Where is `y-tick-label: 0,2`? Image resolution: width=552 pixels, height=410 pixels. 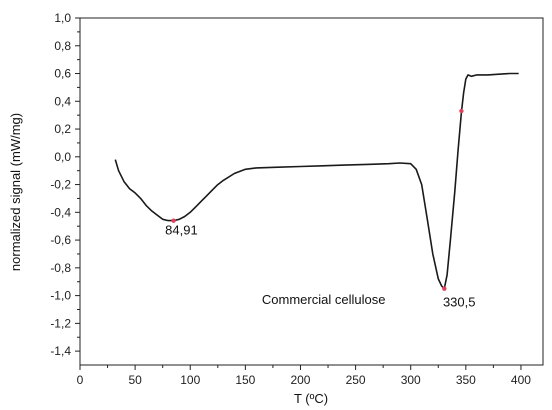 y-tick-label: 0,2 is located at coordinates (62, 129).